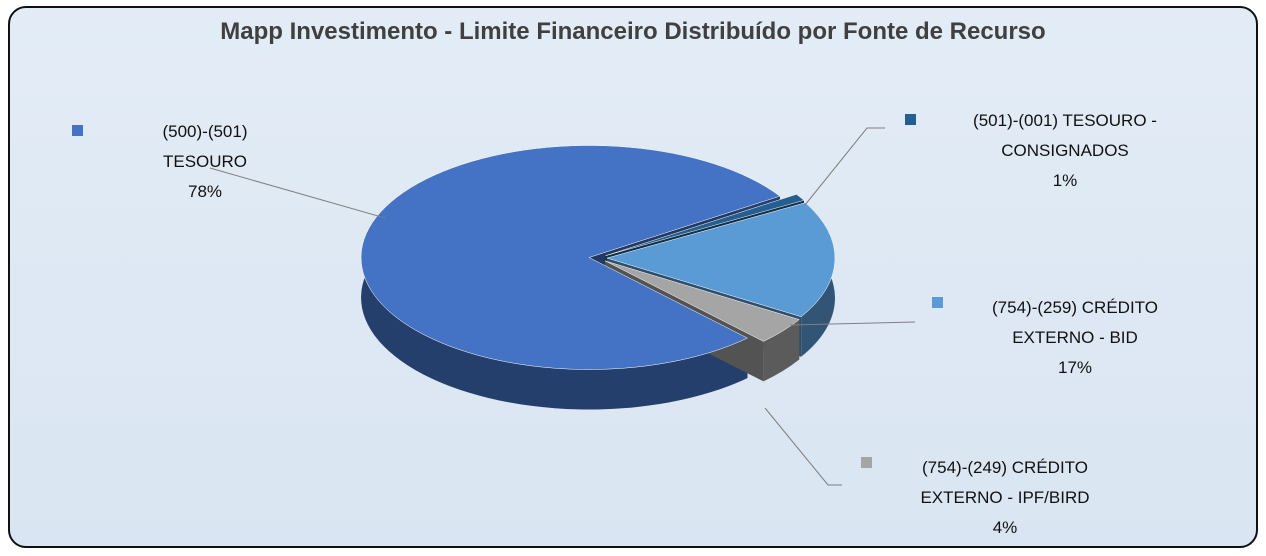 The width and height of the screenshot is (1266, 556). What do you see at coordinates (1065, 180) in the screenshot?
I see `data-label: 1%` at bounding box center [1065, 180].